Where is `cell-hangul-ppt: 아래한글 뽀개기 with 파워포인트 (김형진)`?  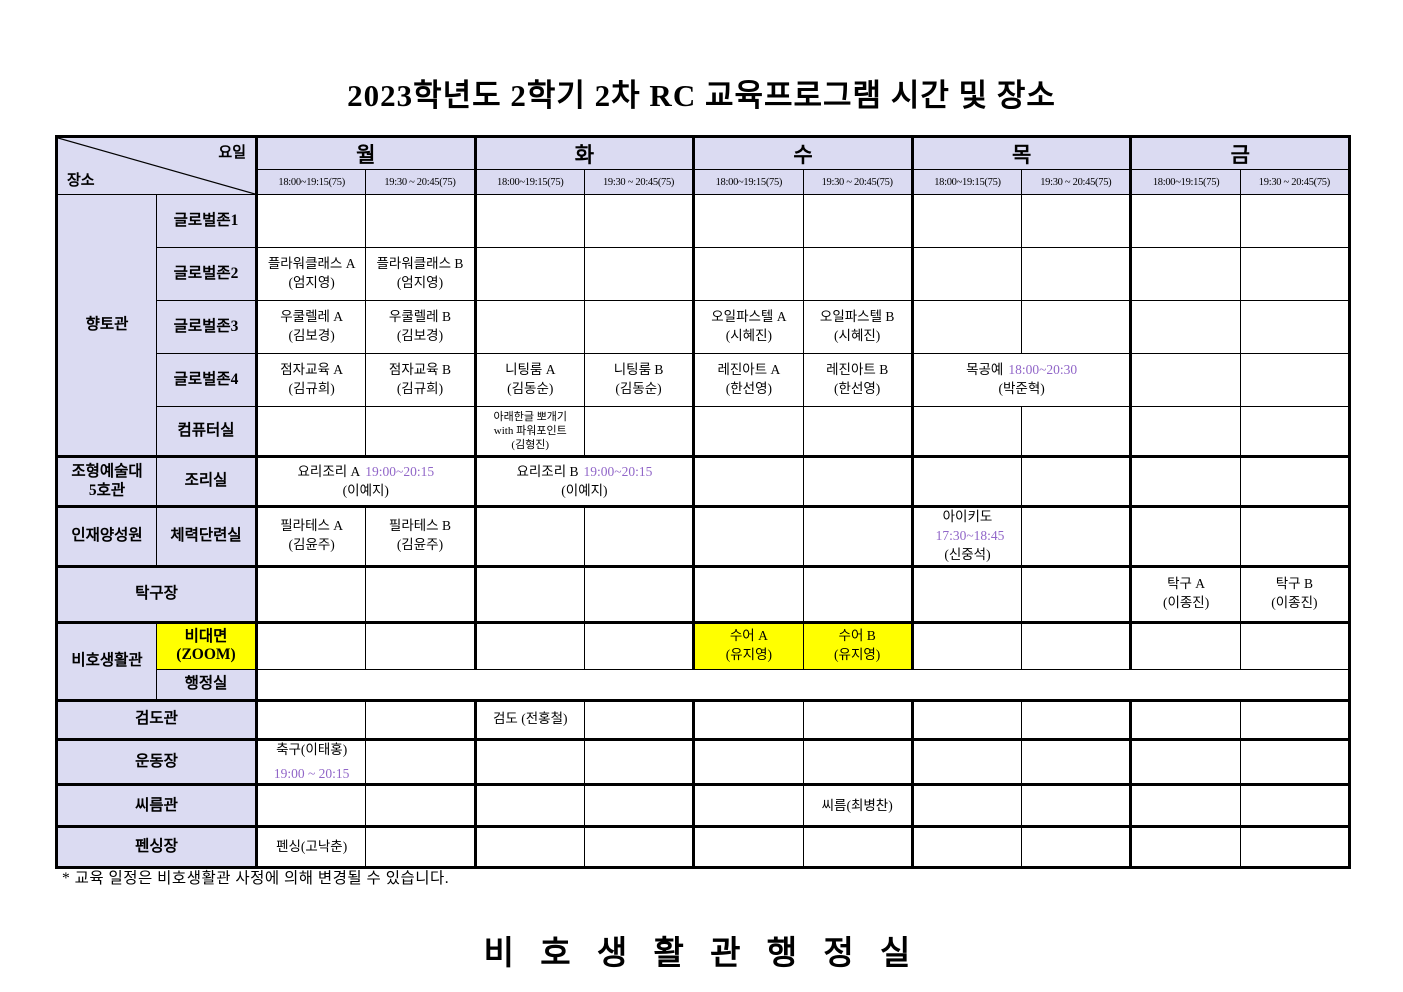
cell-hangul-ppt: 아래한글 뽀개기 with 파워포인트 (김형진) is located at coordinates (529, 432).